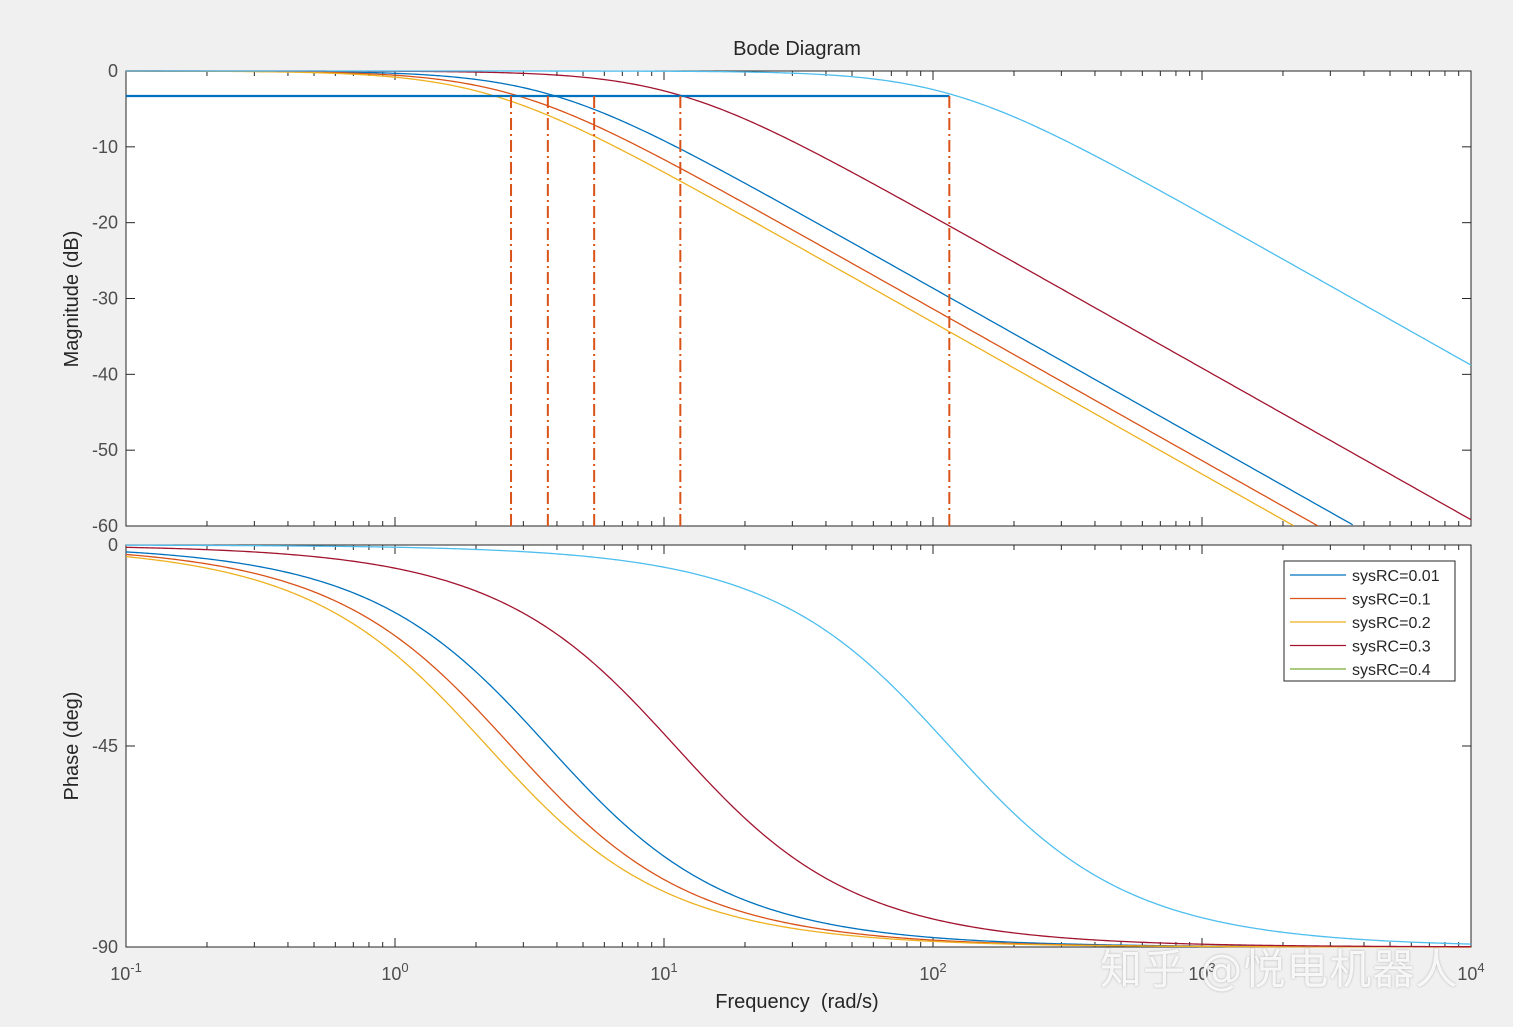 The height and width of the screenshot is (1027, 1513). What do you see at coordinates (72, 299) in the screenshot?
I see `magnitude-ylabel: Magnitude (dB)` at bounding box center [72, 299].